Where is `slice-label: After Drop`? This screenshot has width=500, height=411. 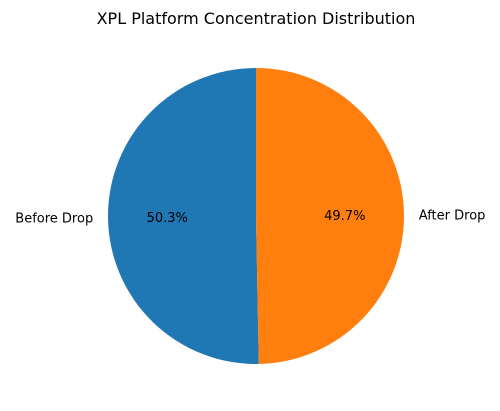
slice-label: After Drop is located at coordinates (452, 215).